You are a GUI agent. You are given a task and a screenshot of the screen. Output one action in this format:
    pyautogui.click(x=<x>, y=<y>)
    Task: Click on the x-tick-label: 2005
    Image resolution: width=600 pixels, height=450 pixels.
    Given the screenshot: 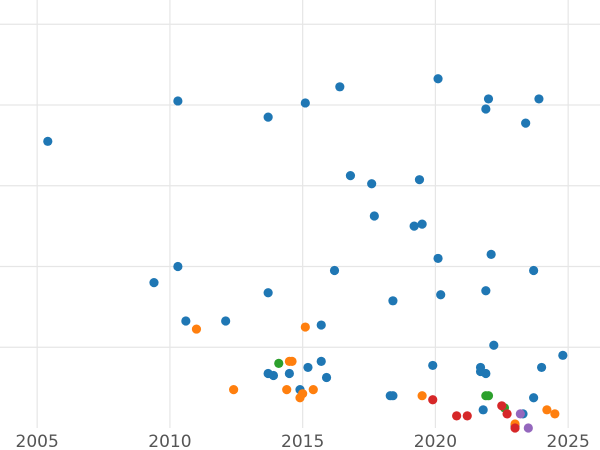 What is the action you would take?
    pyautogui.click(x=37, y=441)
    